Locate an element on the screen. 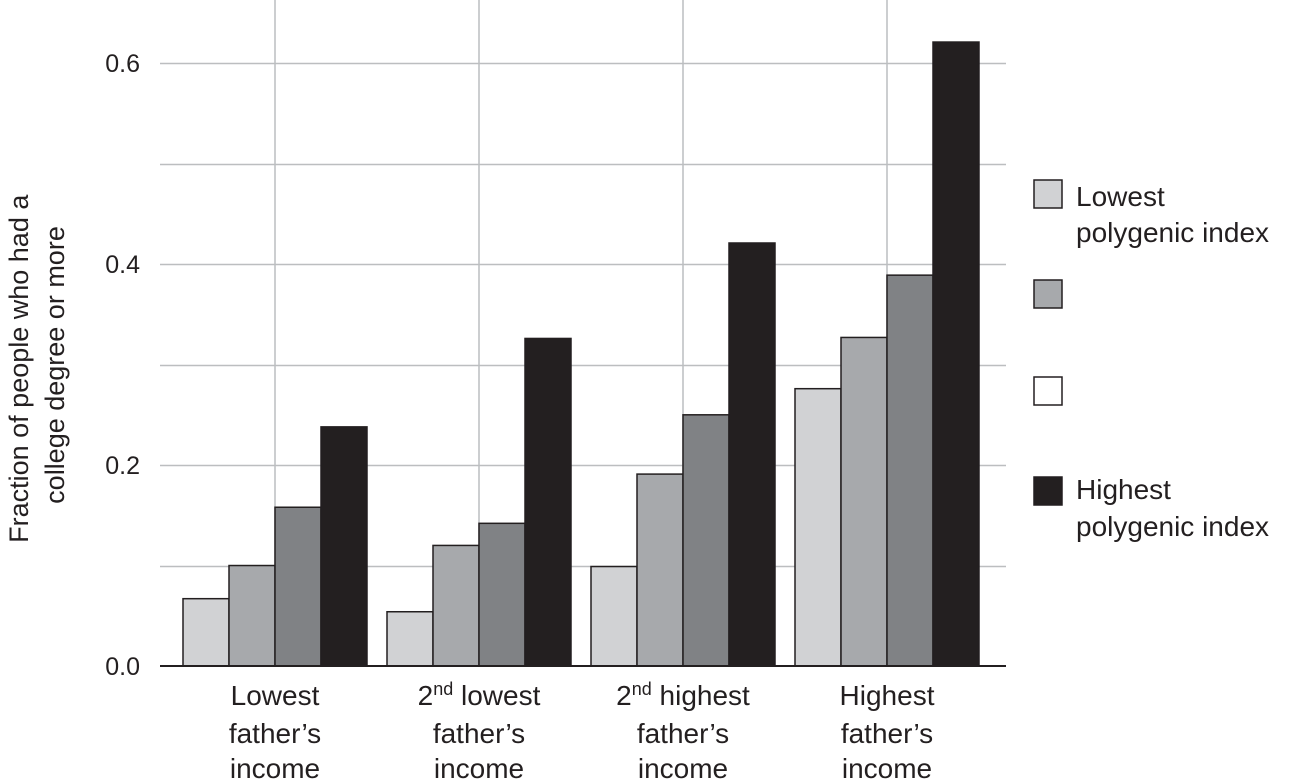 The height and width of the screenshot is (782, 1296). y-tick-label: 0.6 is located at coordinates (122, 64).